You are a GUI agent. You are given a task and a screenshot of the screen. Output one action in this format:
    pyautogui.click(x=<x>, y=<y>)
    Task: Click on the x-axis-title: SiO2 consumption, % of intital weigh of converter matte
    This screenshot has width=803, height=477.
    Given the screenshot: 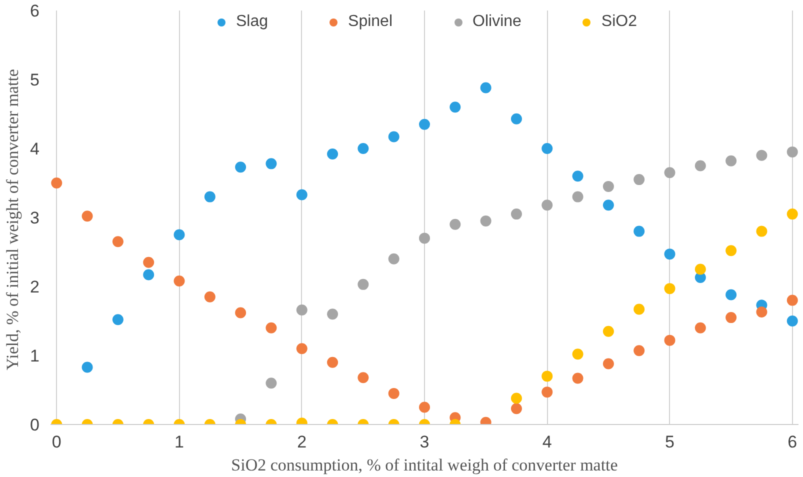 What is the action you would take?
    pyautogui.click(x=424, y=465)
    